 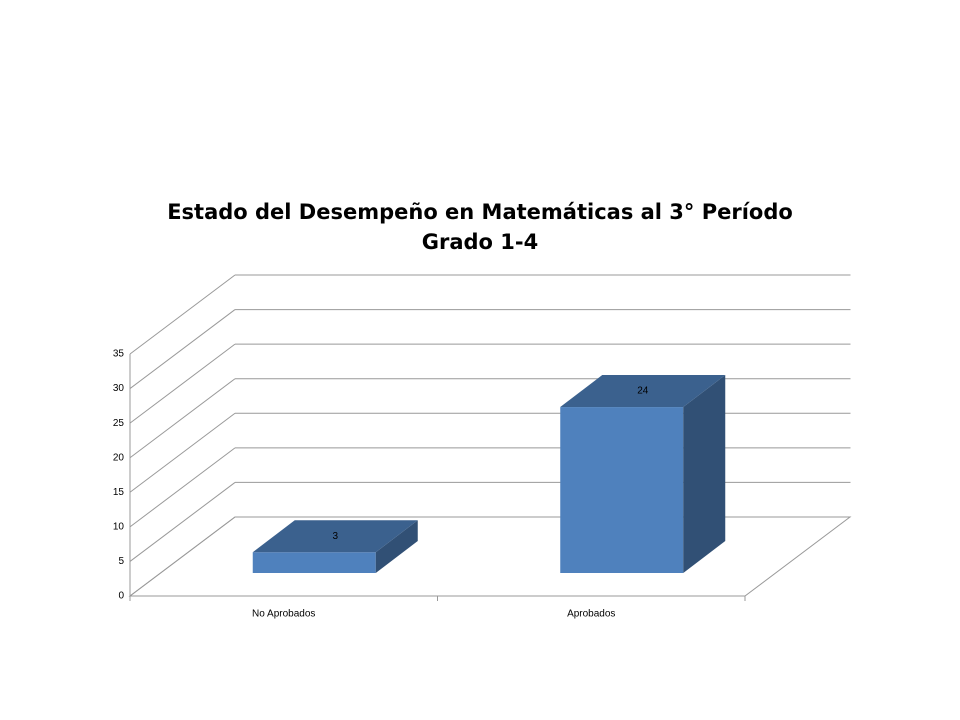 What do you see at coordinates (119, 423) in the screenshot?
I see `y-tick-label: 25` at bounding box center [119, 423].